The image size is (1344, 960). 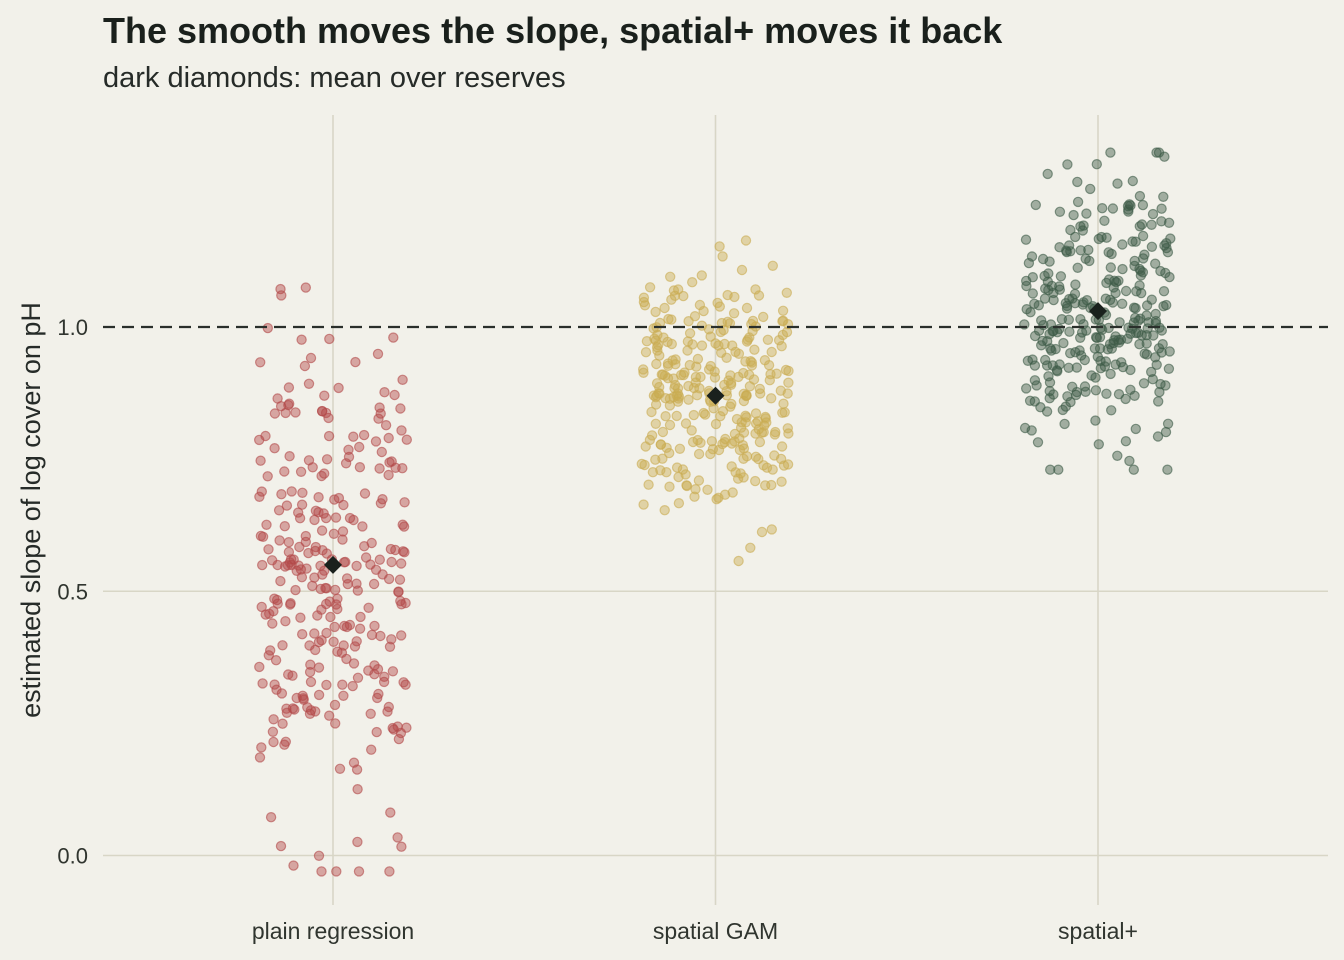 What do you see at coordinates (715, 931) in the screenshot?
I see `x-category-label: spatial GAM` at bounding box center [715, 931].